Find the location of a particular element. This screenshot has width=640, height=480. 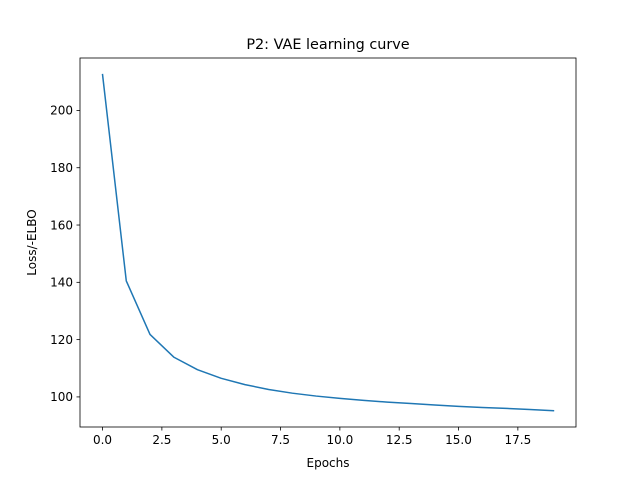

x-tick-label: 0.0 is located at coordinates (102, 440).